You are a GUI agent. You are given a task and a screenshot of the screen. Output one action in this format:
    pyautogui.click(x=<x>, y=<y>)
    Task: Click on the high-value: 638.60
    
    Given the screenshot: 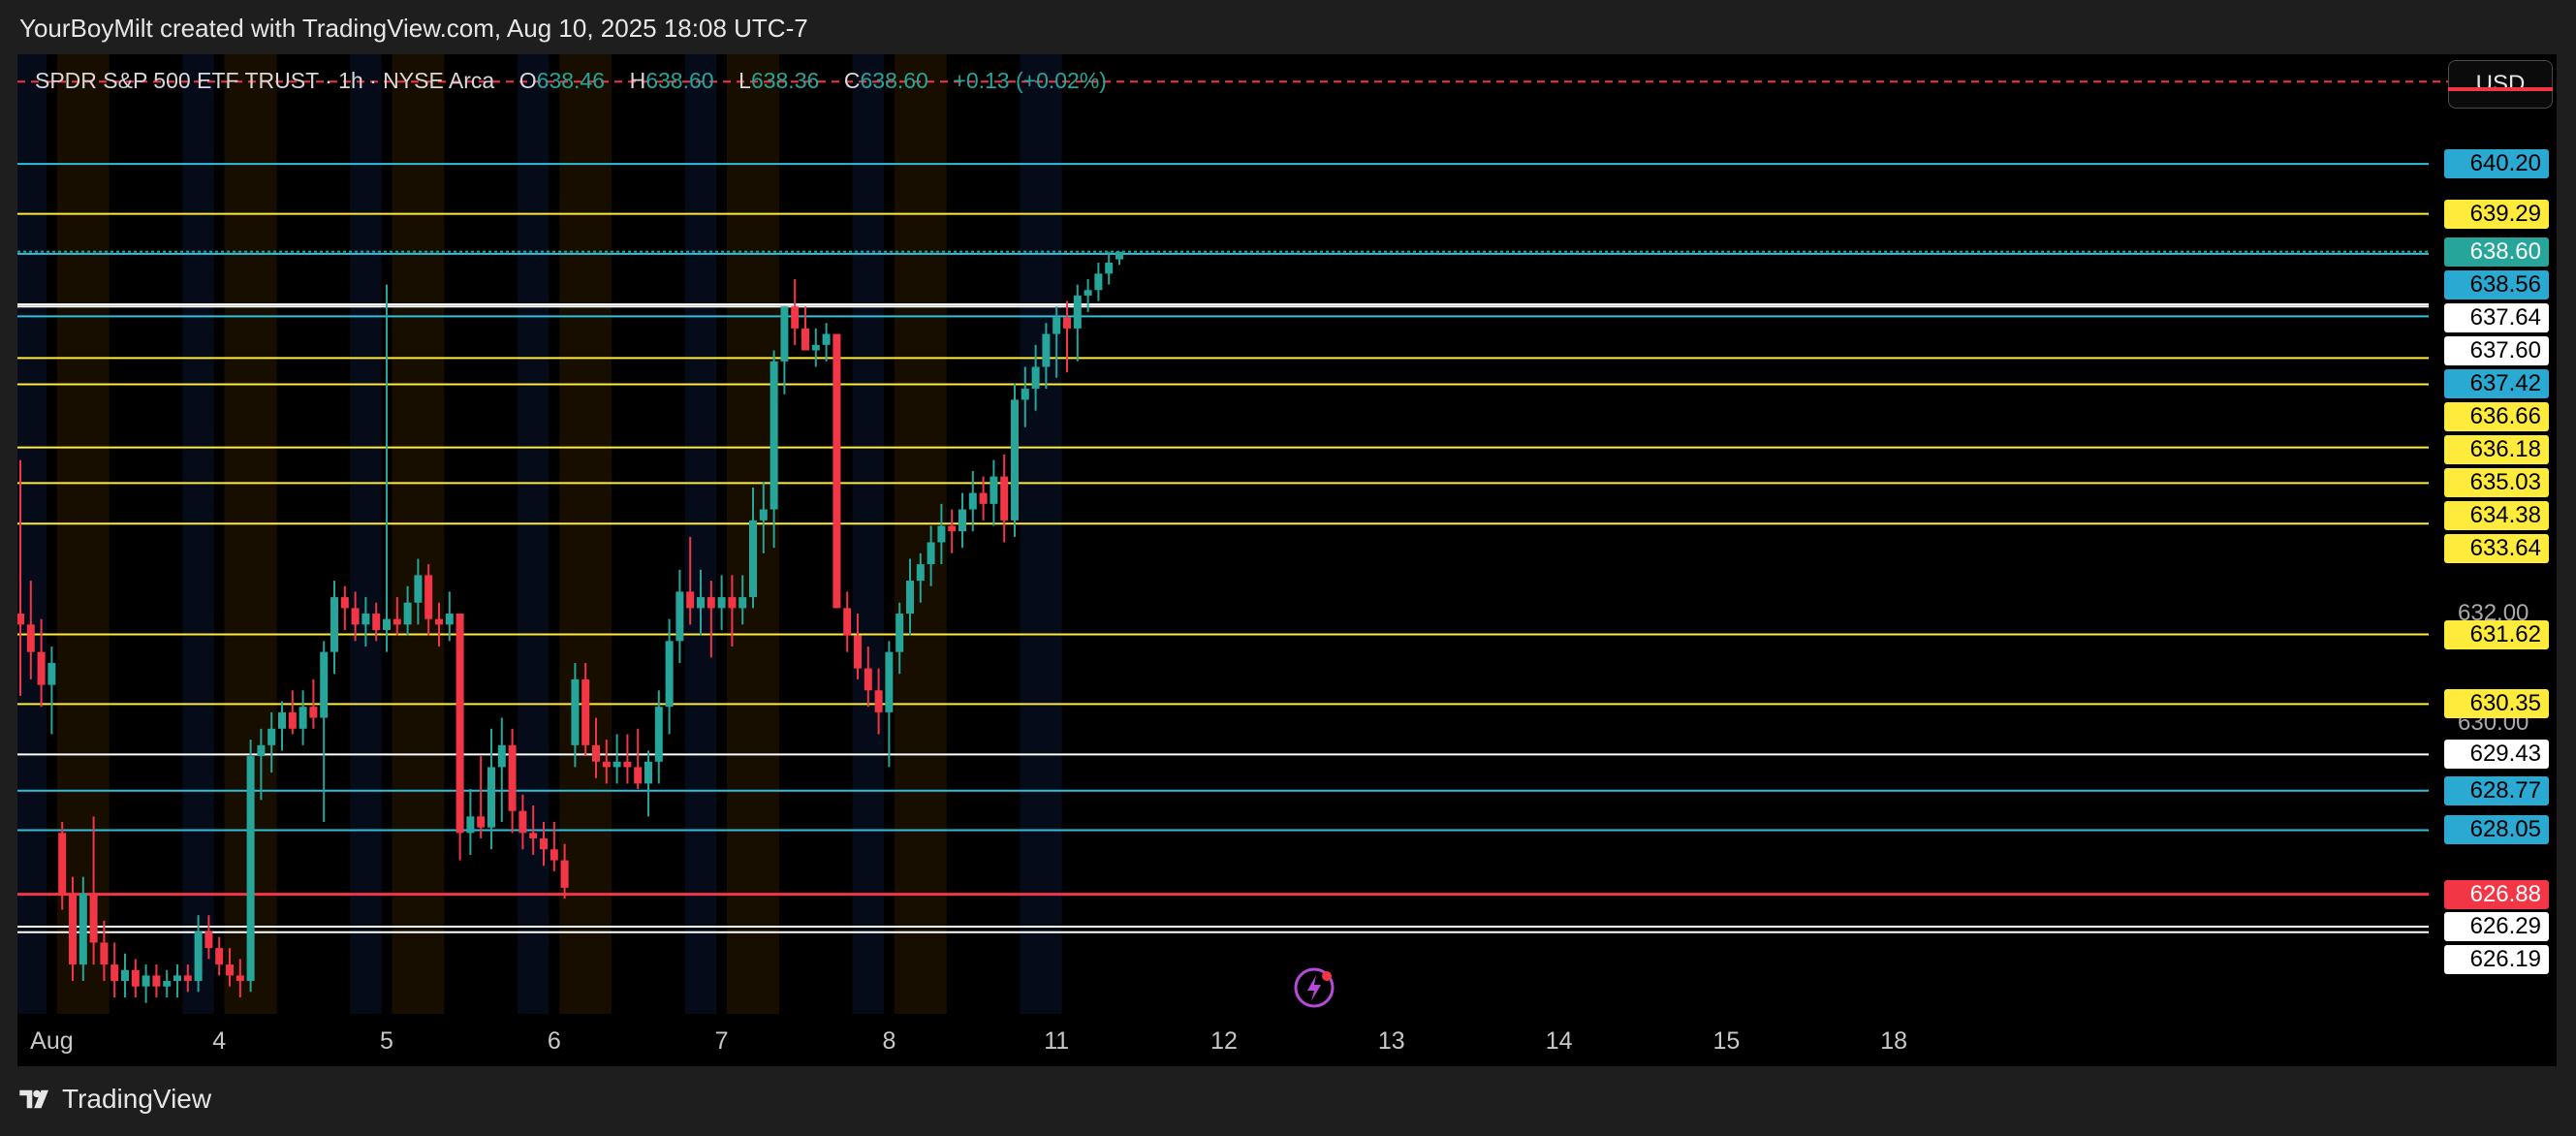 What is the action you would take?
    pyautogui.click(x=679, y=80)
    